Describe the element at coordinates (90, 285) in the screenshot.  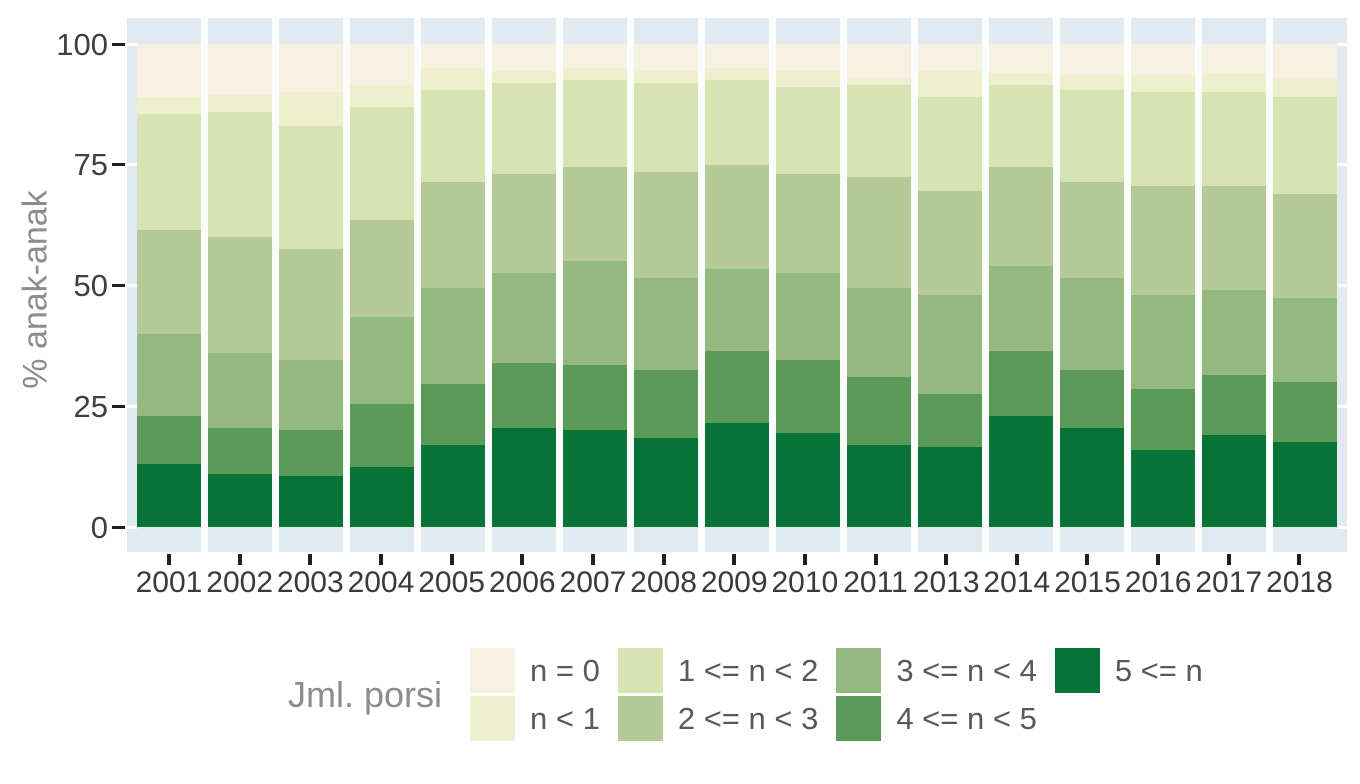
I see `y-tick-label: 50` at that location.